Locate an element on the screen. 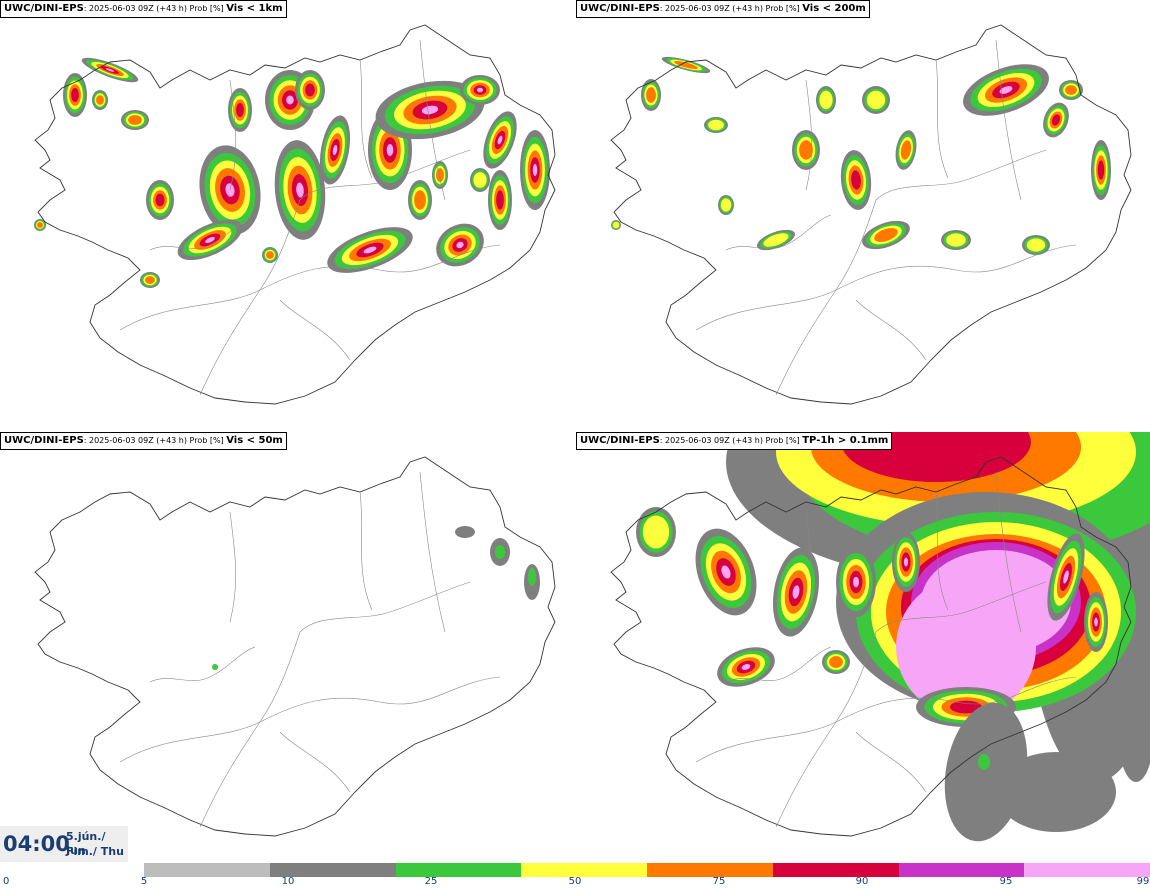 This screenshot has height=891, width=1150. colorbar-ticks: 0 5 10 25 50 75 90 95 99 is located at coordinates (575, 883).